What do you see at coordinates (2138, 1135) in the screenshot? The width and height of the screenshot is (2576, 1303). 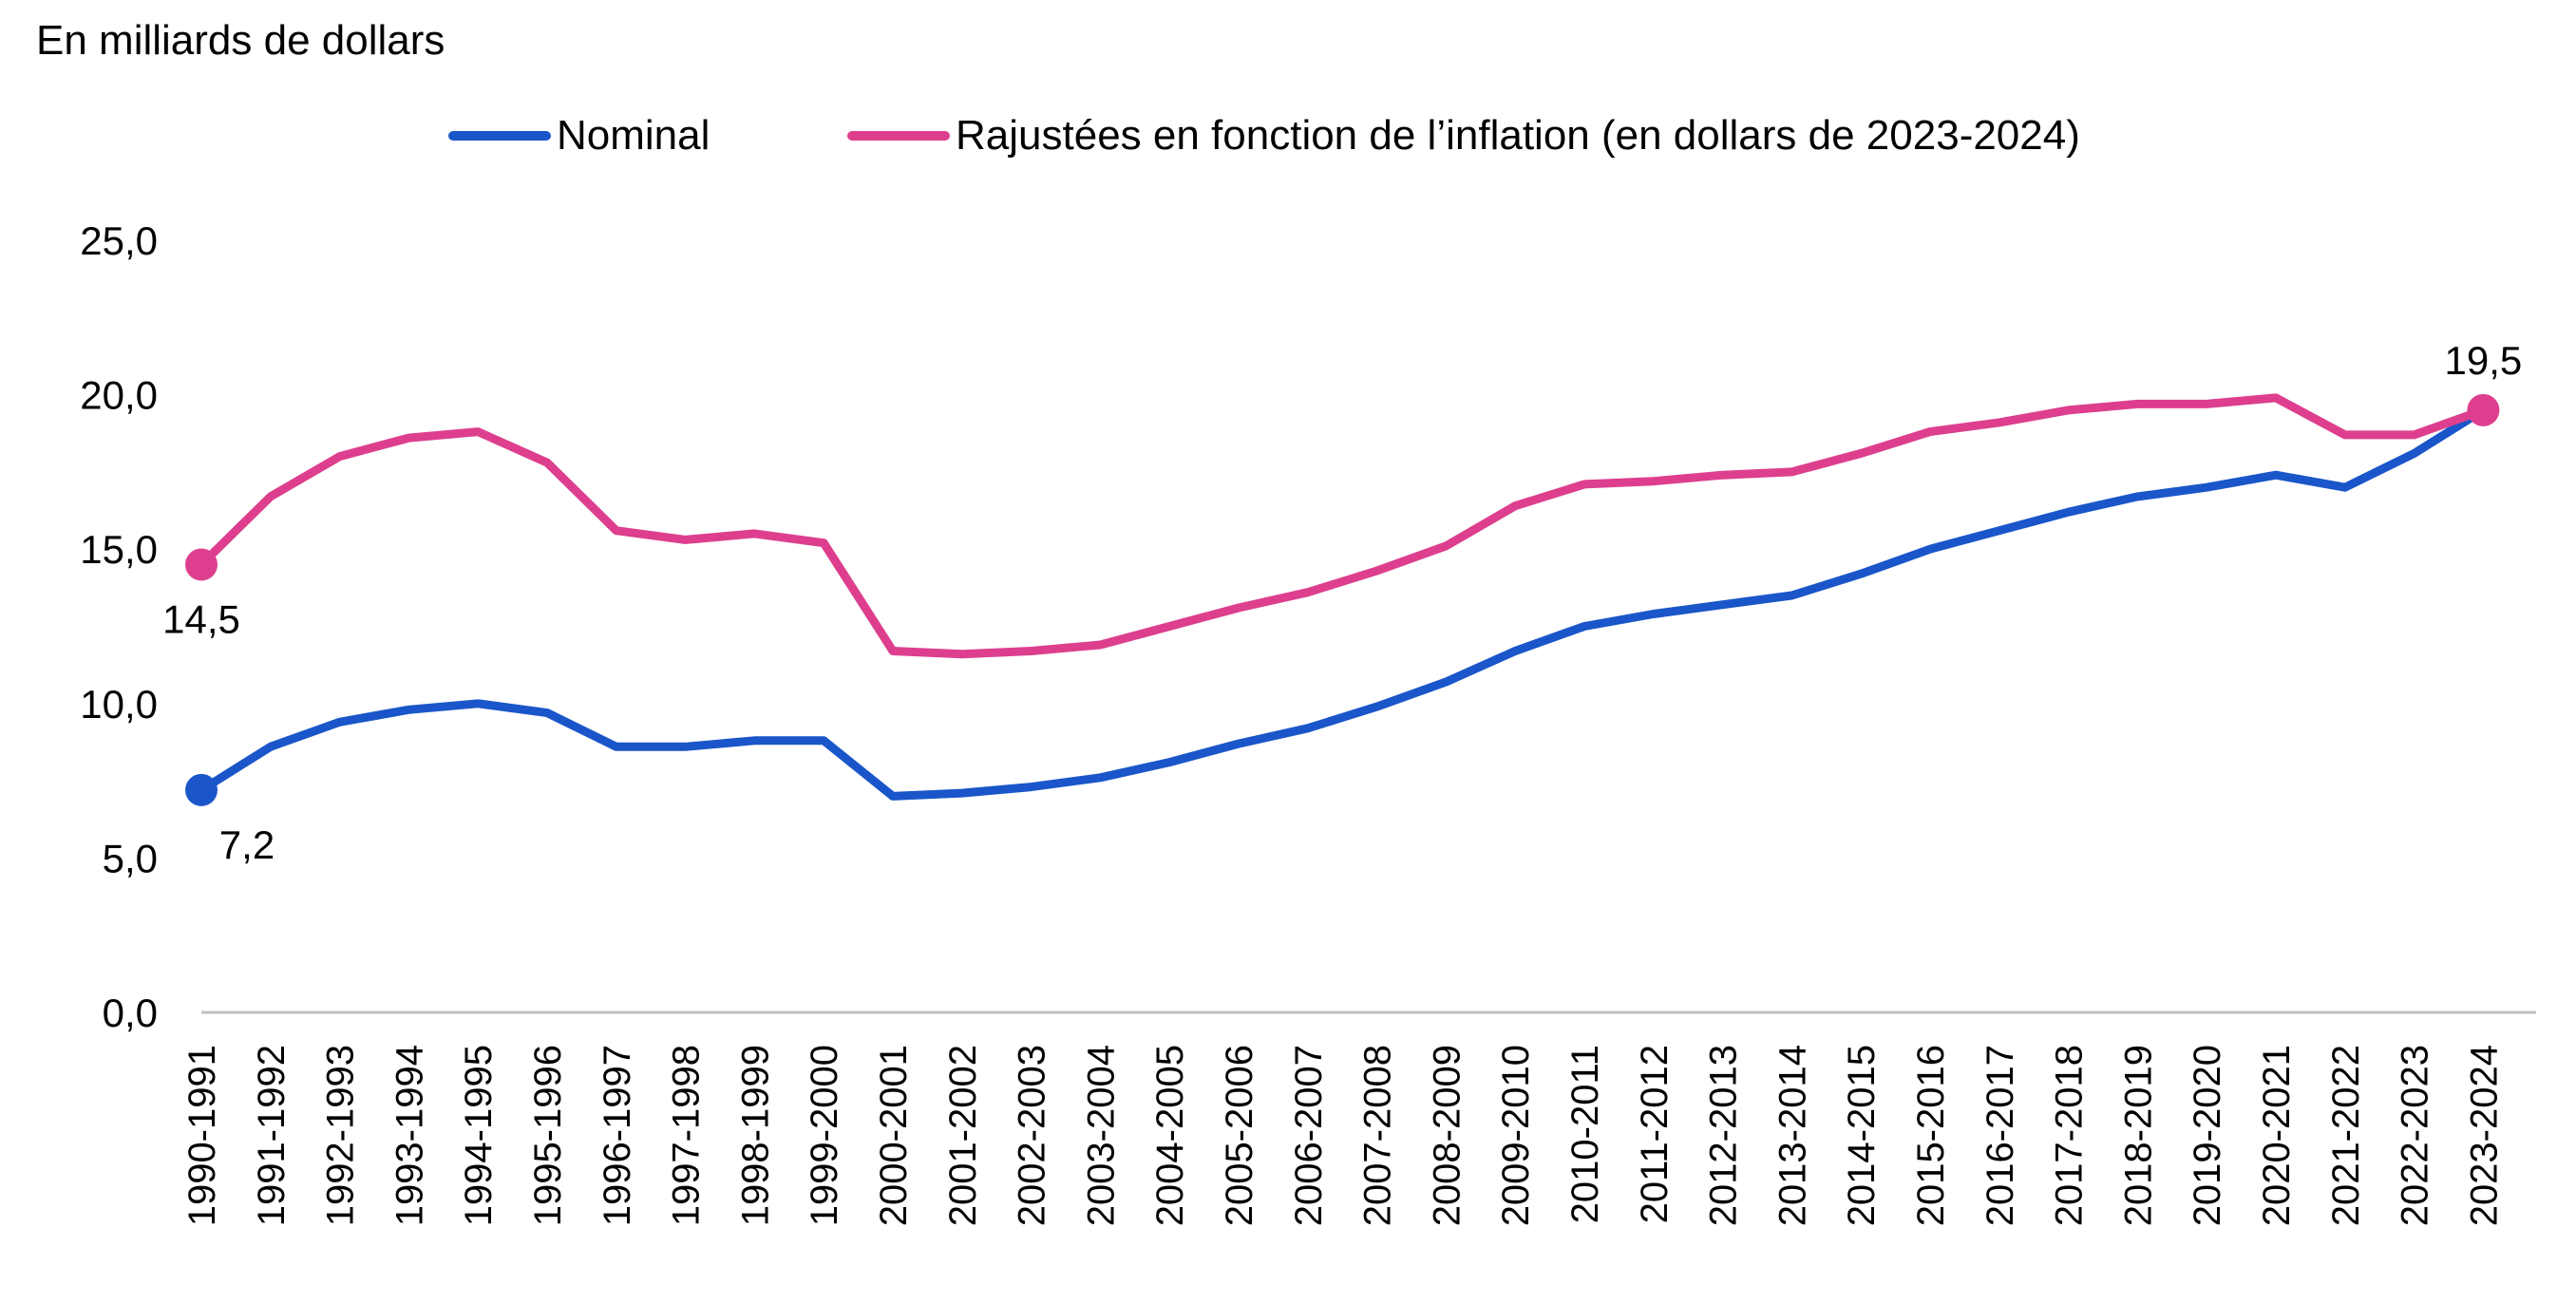 I see `x-tick-label: 2018-2019` at bounding box center [2138, 1135].